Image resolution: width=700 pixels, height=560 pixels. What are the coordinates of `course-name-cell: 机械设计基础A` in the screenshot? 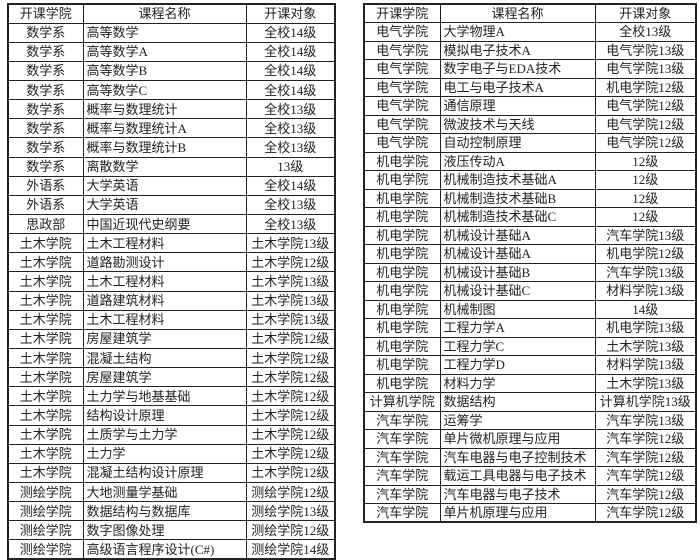 It's located at (517, 254).